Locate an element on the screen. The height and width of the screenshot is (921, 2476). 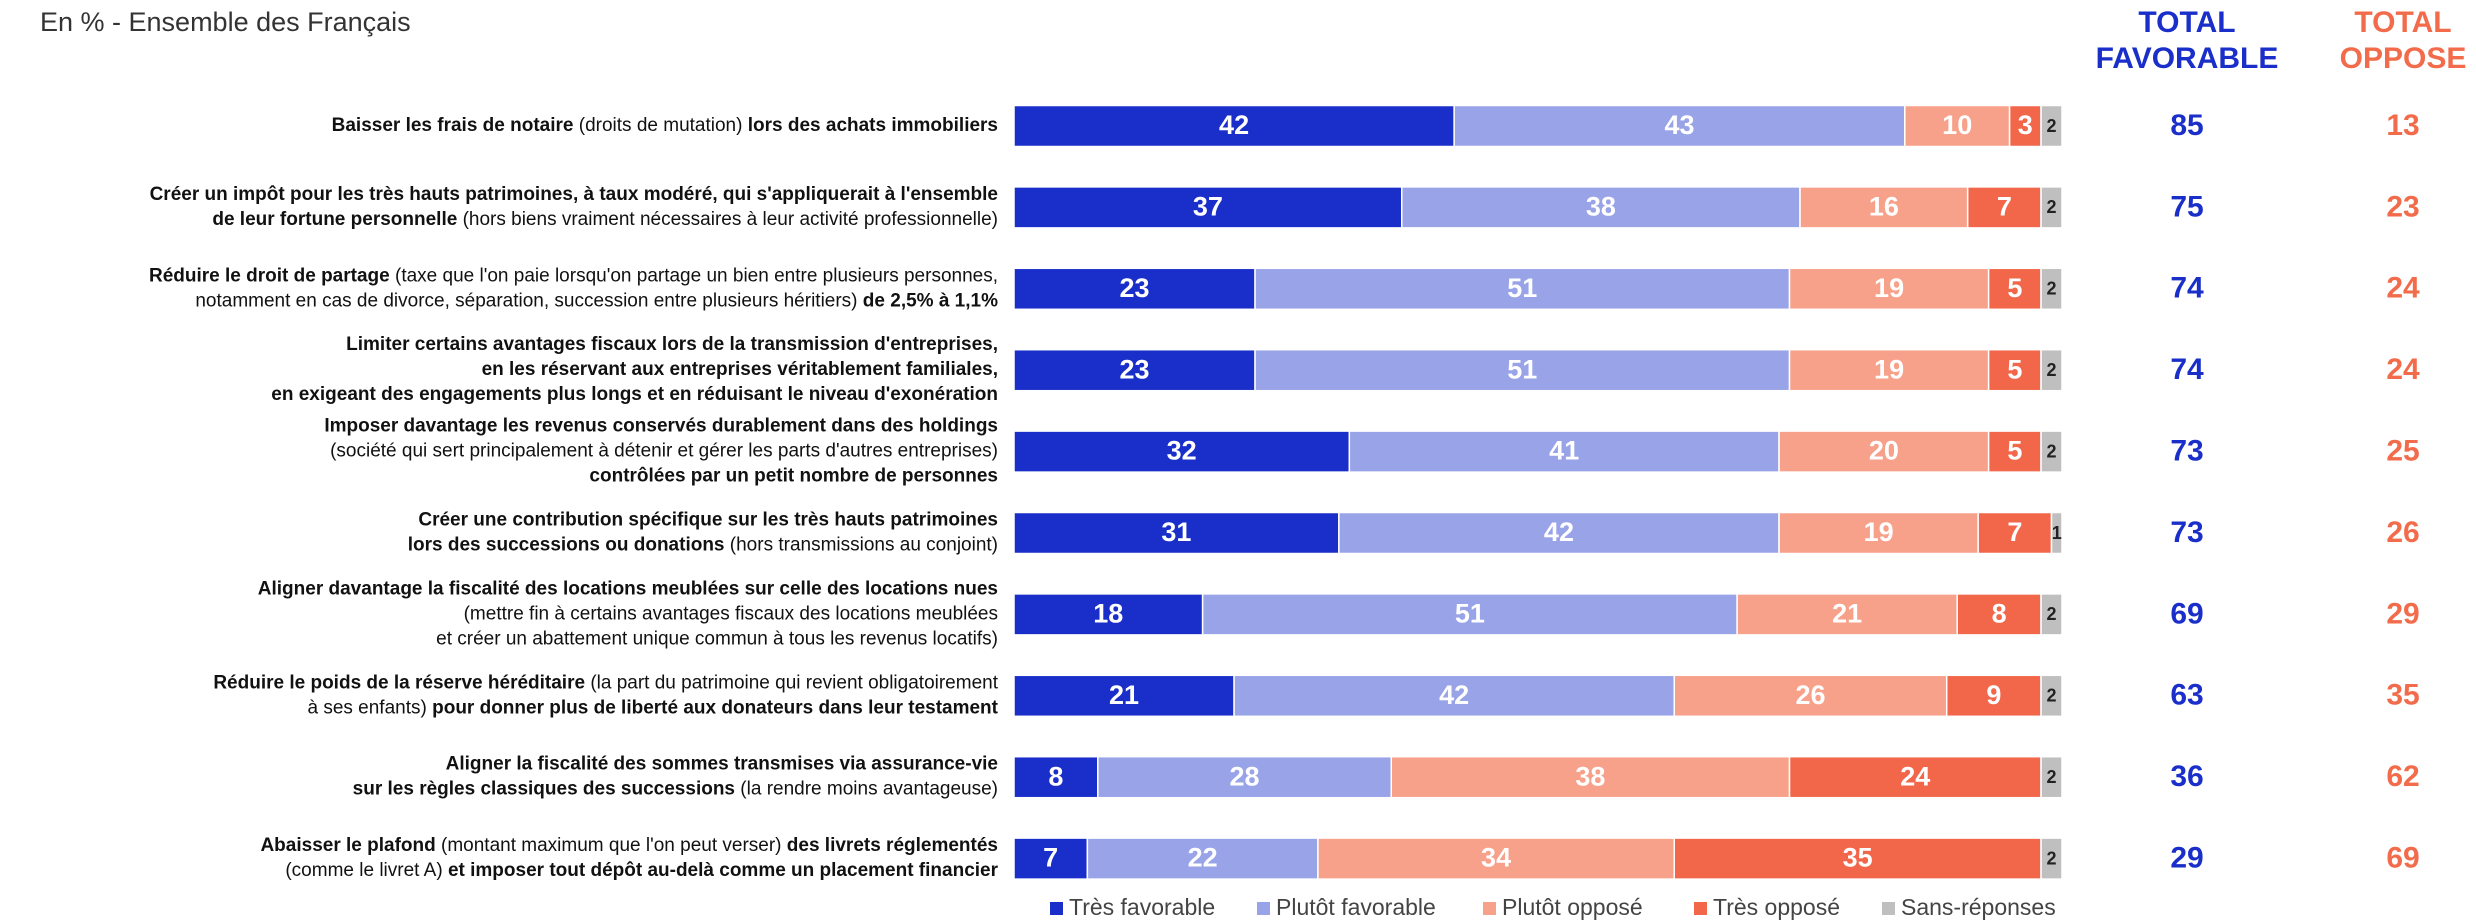
value-label: 10 is located at coordinates (1957, 125).